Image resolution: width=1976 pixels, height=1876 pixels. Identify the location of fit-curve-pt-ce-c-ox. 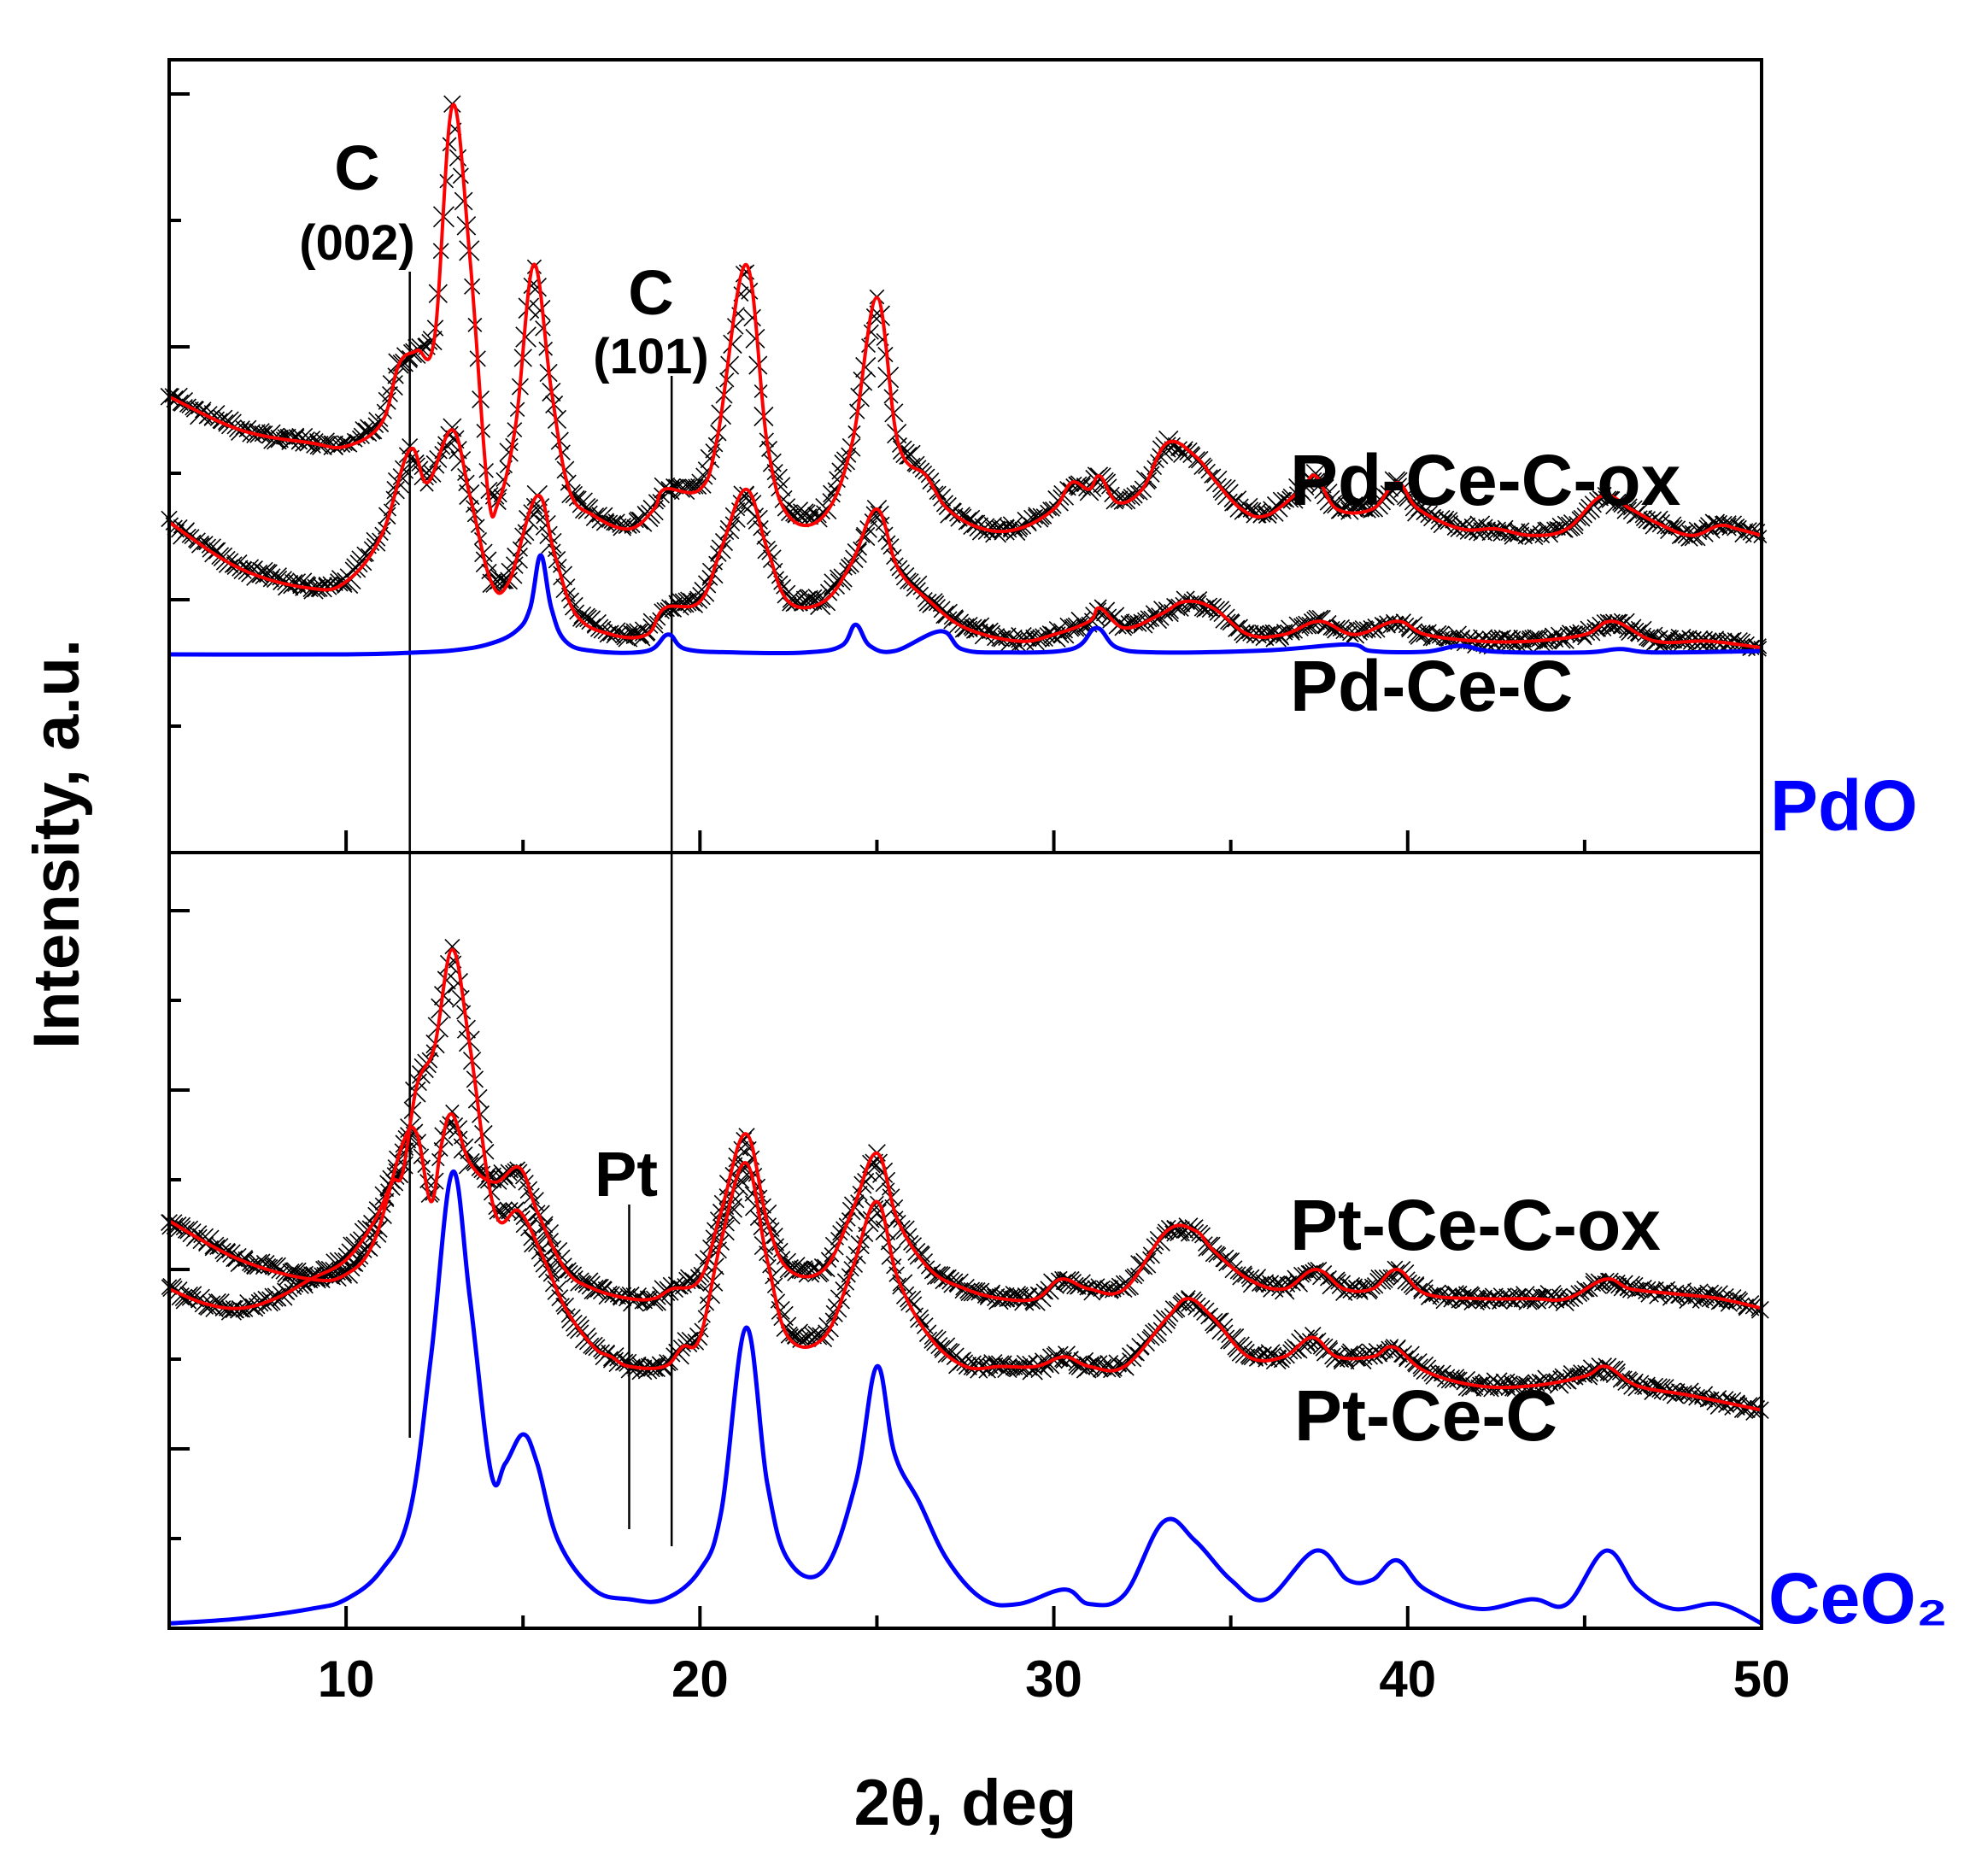
(965, 1211).